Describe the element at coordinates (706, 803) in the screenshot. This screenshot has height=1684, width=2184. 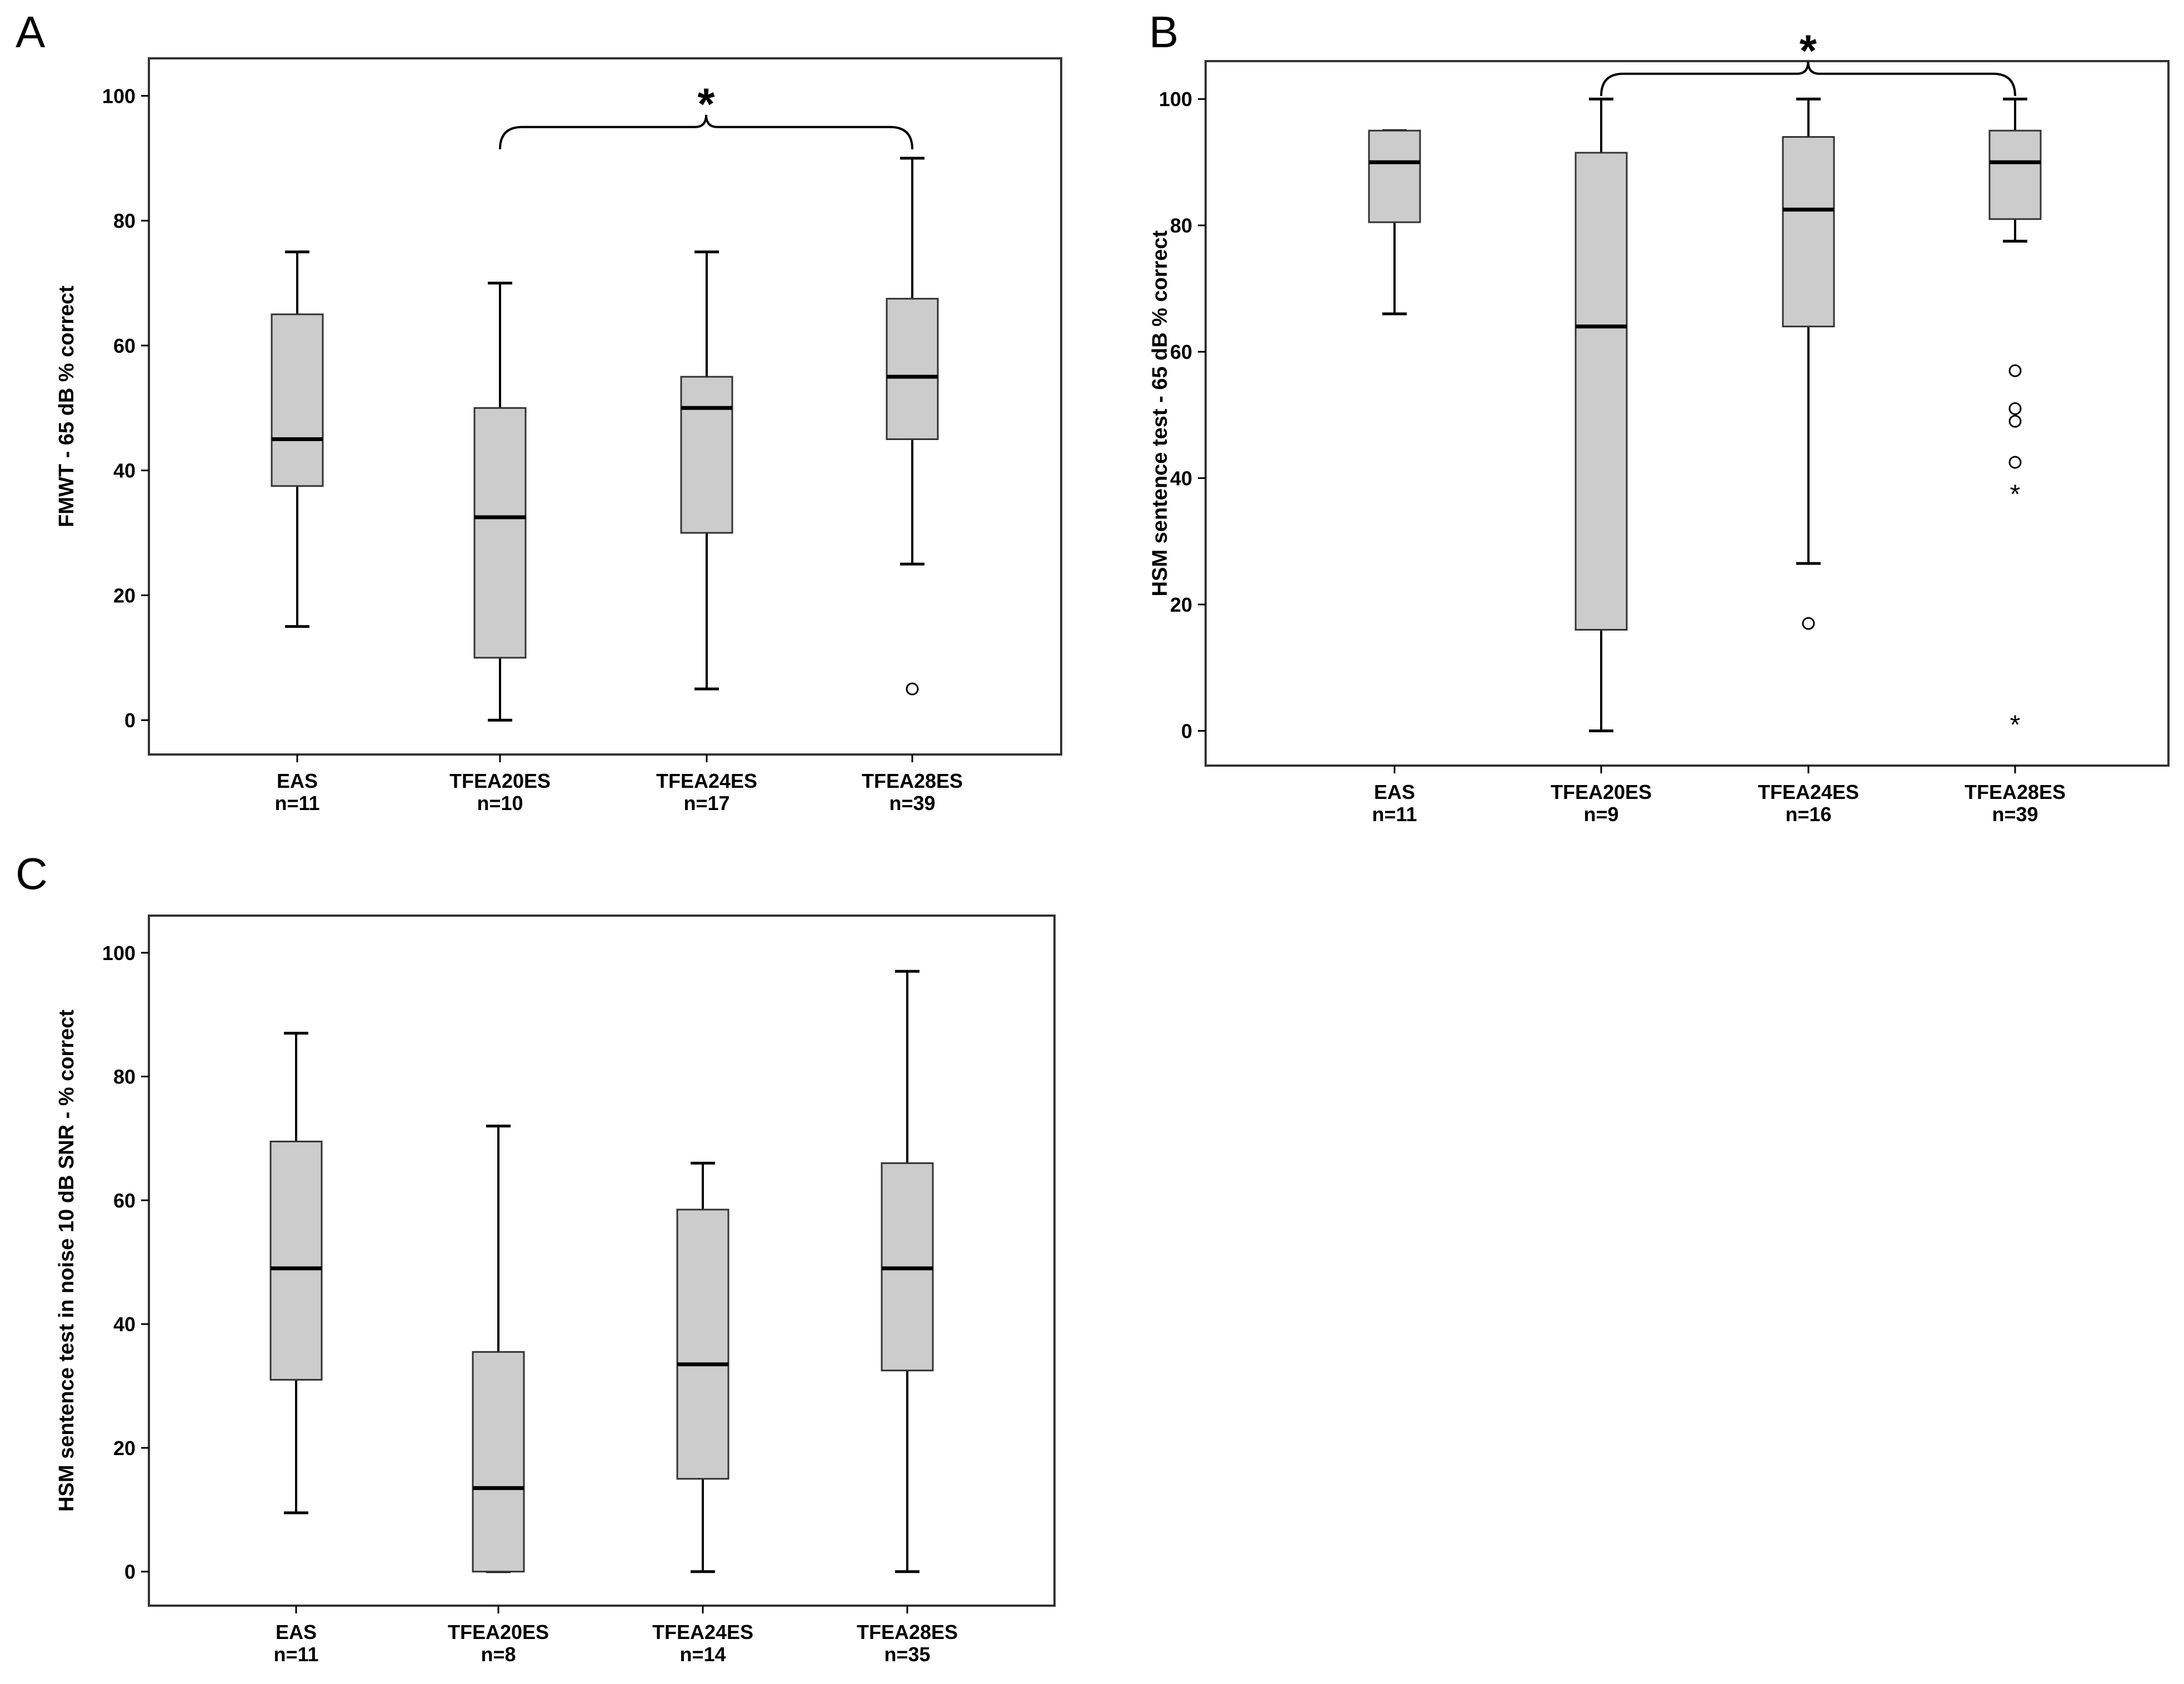
I see `sample-size-label-a: n=17` at that location.